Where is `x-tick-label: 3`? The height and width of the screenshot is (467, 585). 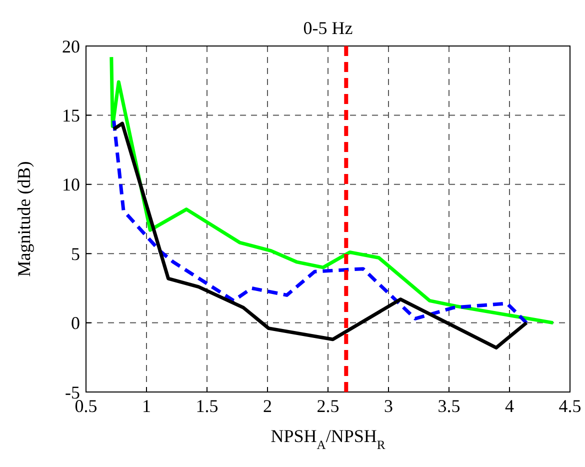
x-tick-label: 3 is located at coordinates (388, 406).